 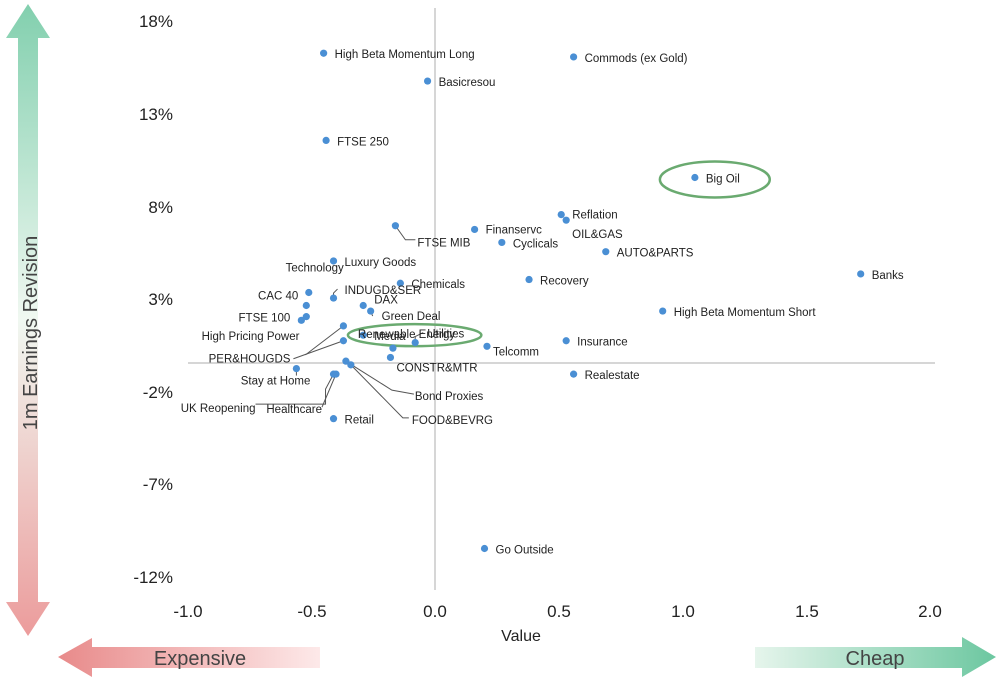 I want to click on point-reflation, so click(x=561, y=215).